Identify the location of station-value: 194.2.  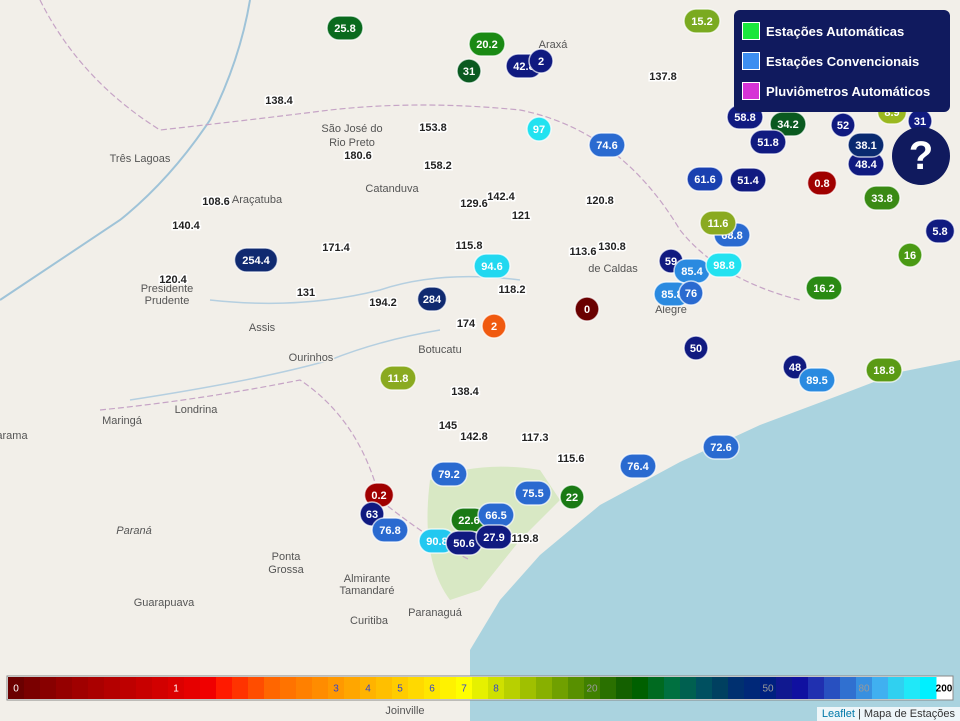
(383, 302).